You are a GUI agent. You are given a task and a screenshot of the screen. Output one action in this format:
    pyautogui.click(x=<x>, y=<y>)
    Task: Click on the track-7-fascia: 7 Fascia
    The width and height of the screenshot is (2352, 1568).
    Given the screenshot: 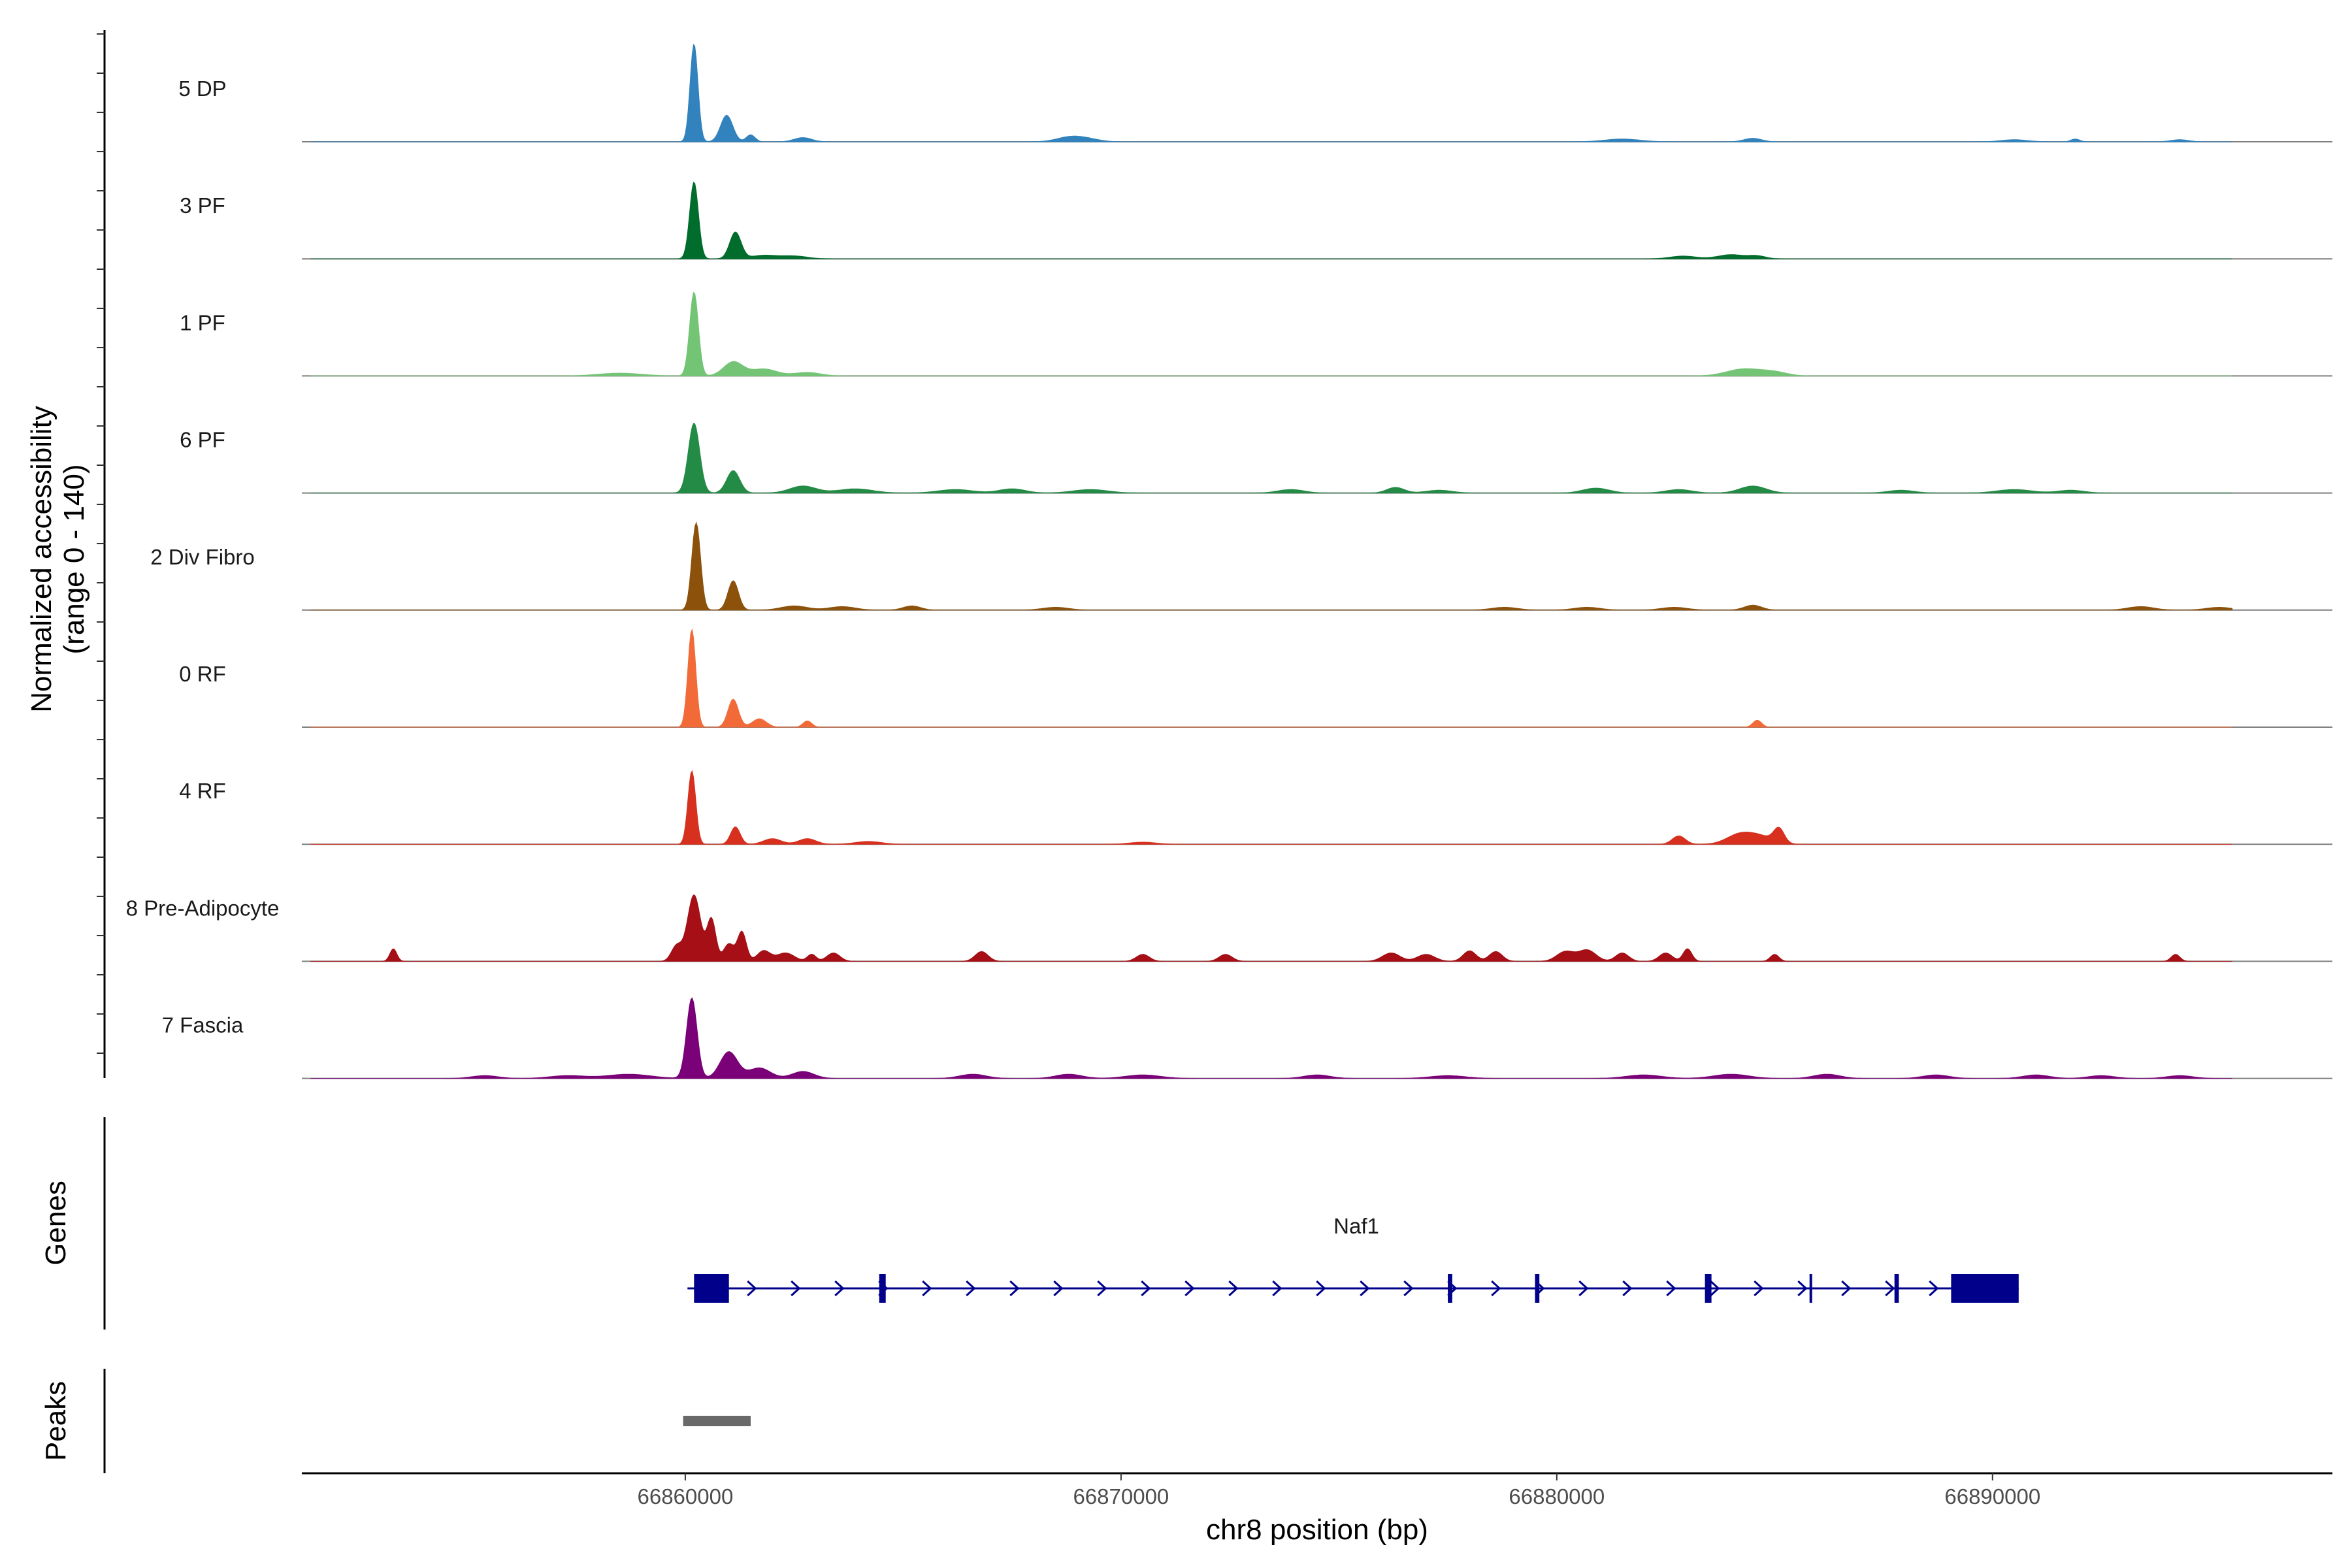 What is the action you would take?
    pyautogui.click(x=1247, y=1038)
    